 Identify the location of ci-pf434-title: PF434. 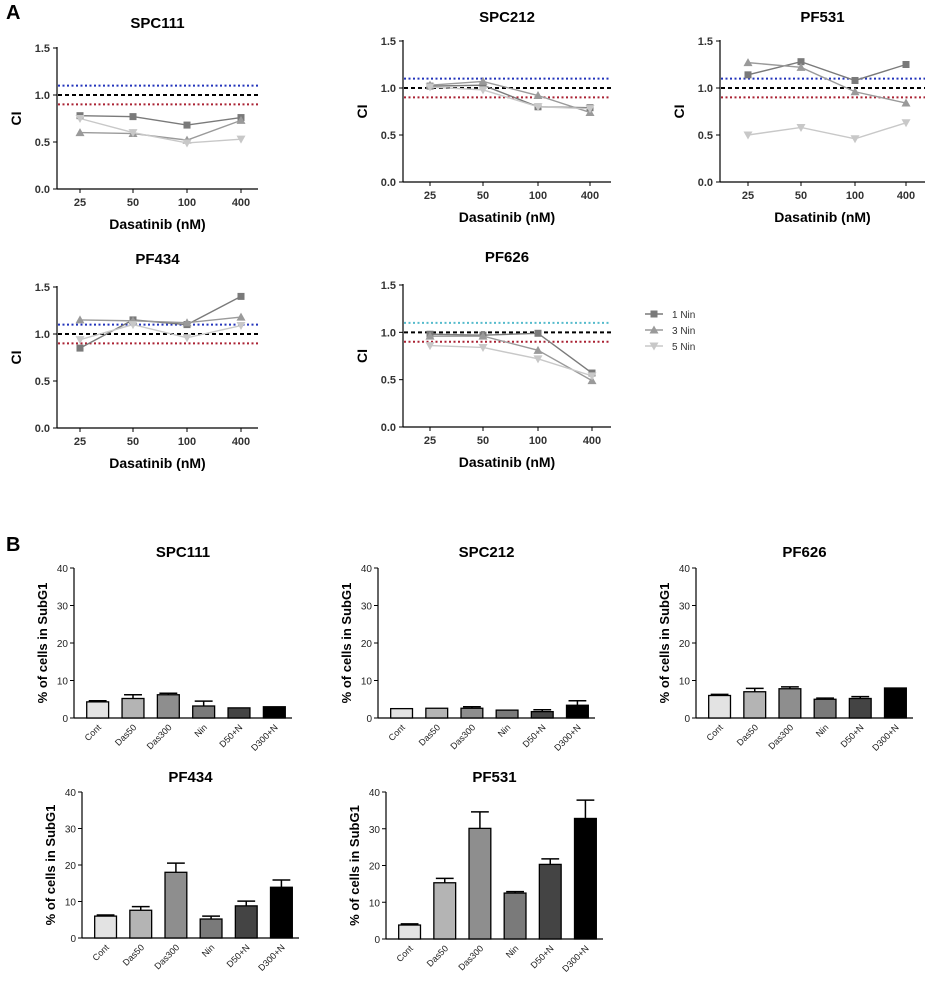
(157, 259).